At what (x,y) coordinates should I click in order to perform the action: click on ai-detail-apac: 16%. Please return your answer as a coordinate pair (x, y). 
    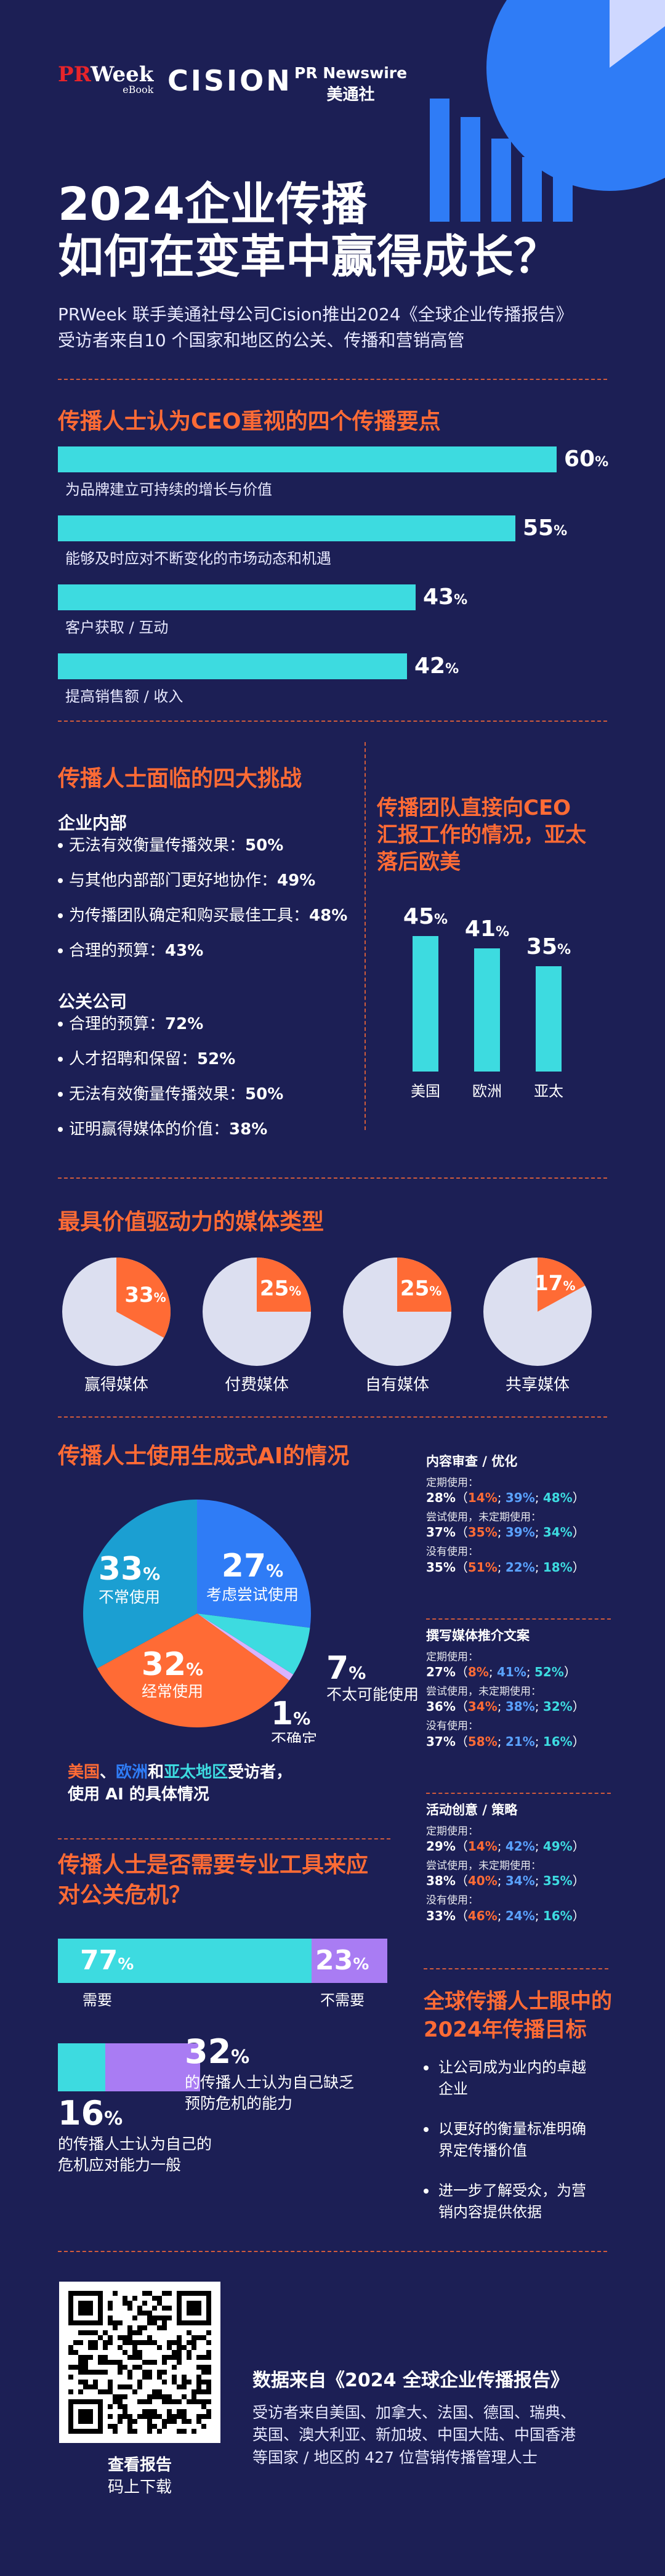
    Looking at the image, I should click on (557, 1915).